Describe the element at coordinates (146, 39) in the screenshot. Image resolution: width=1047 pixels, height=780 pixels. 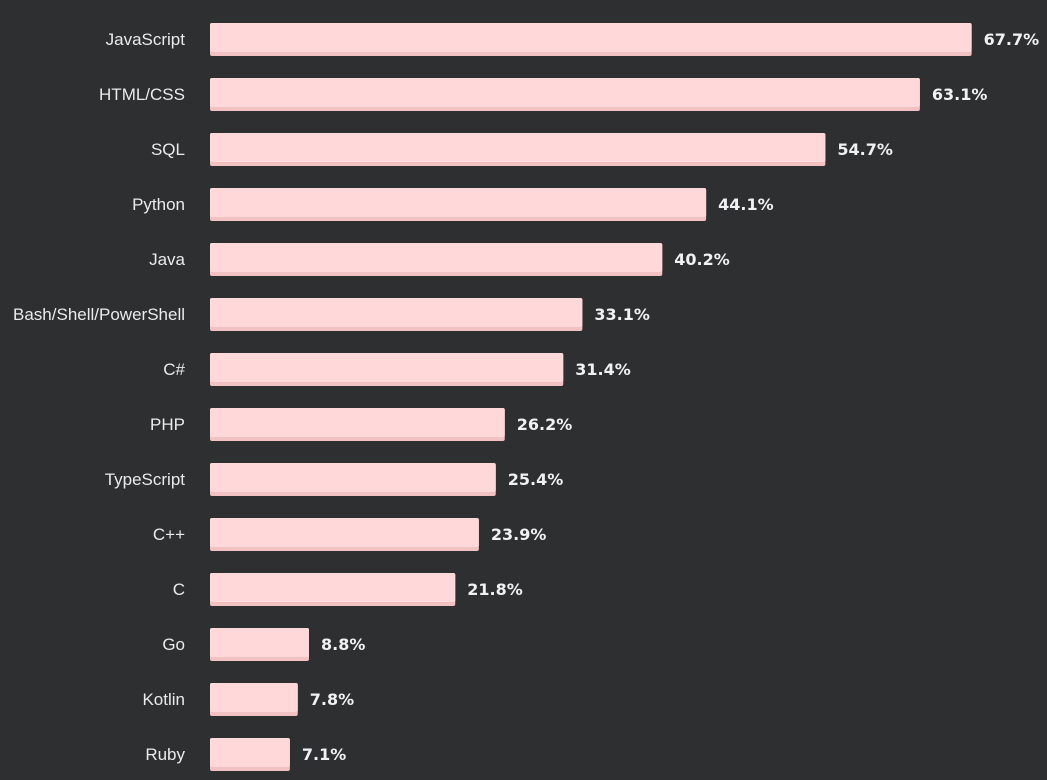
I see `category-label: JavaScript` at that location.